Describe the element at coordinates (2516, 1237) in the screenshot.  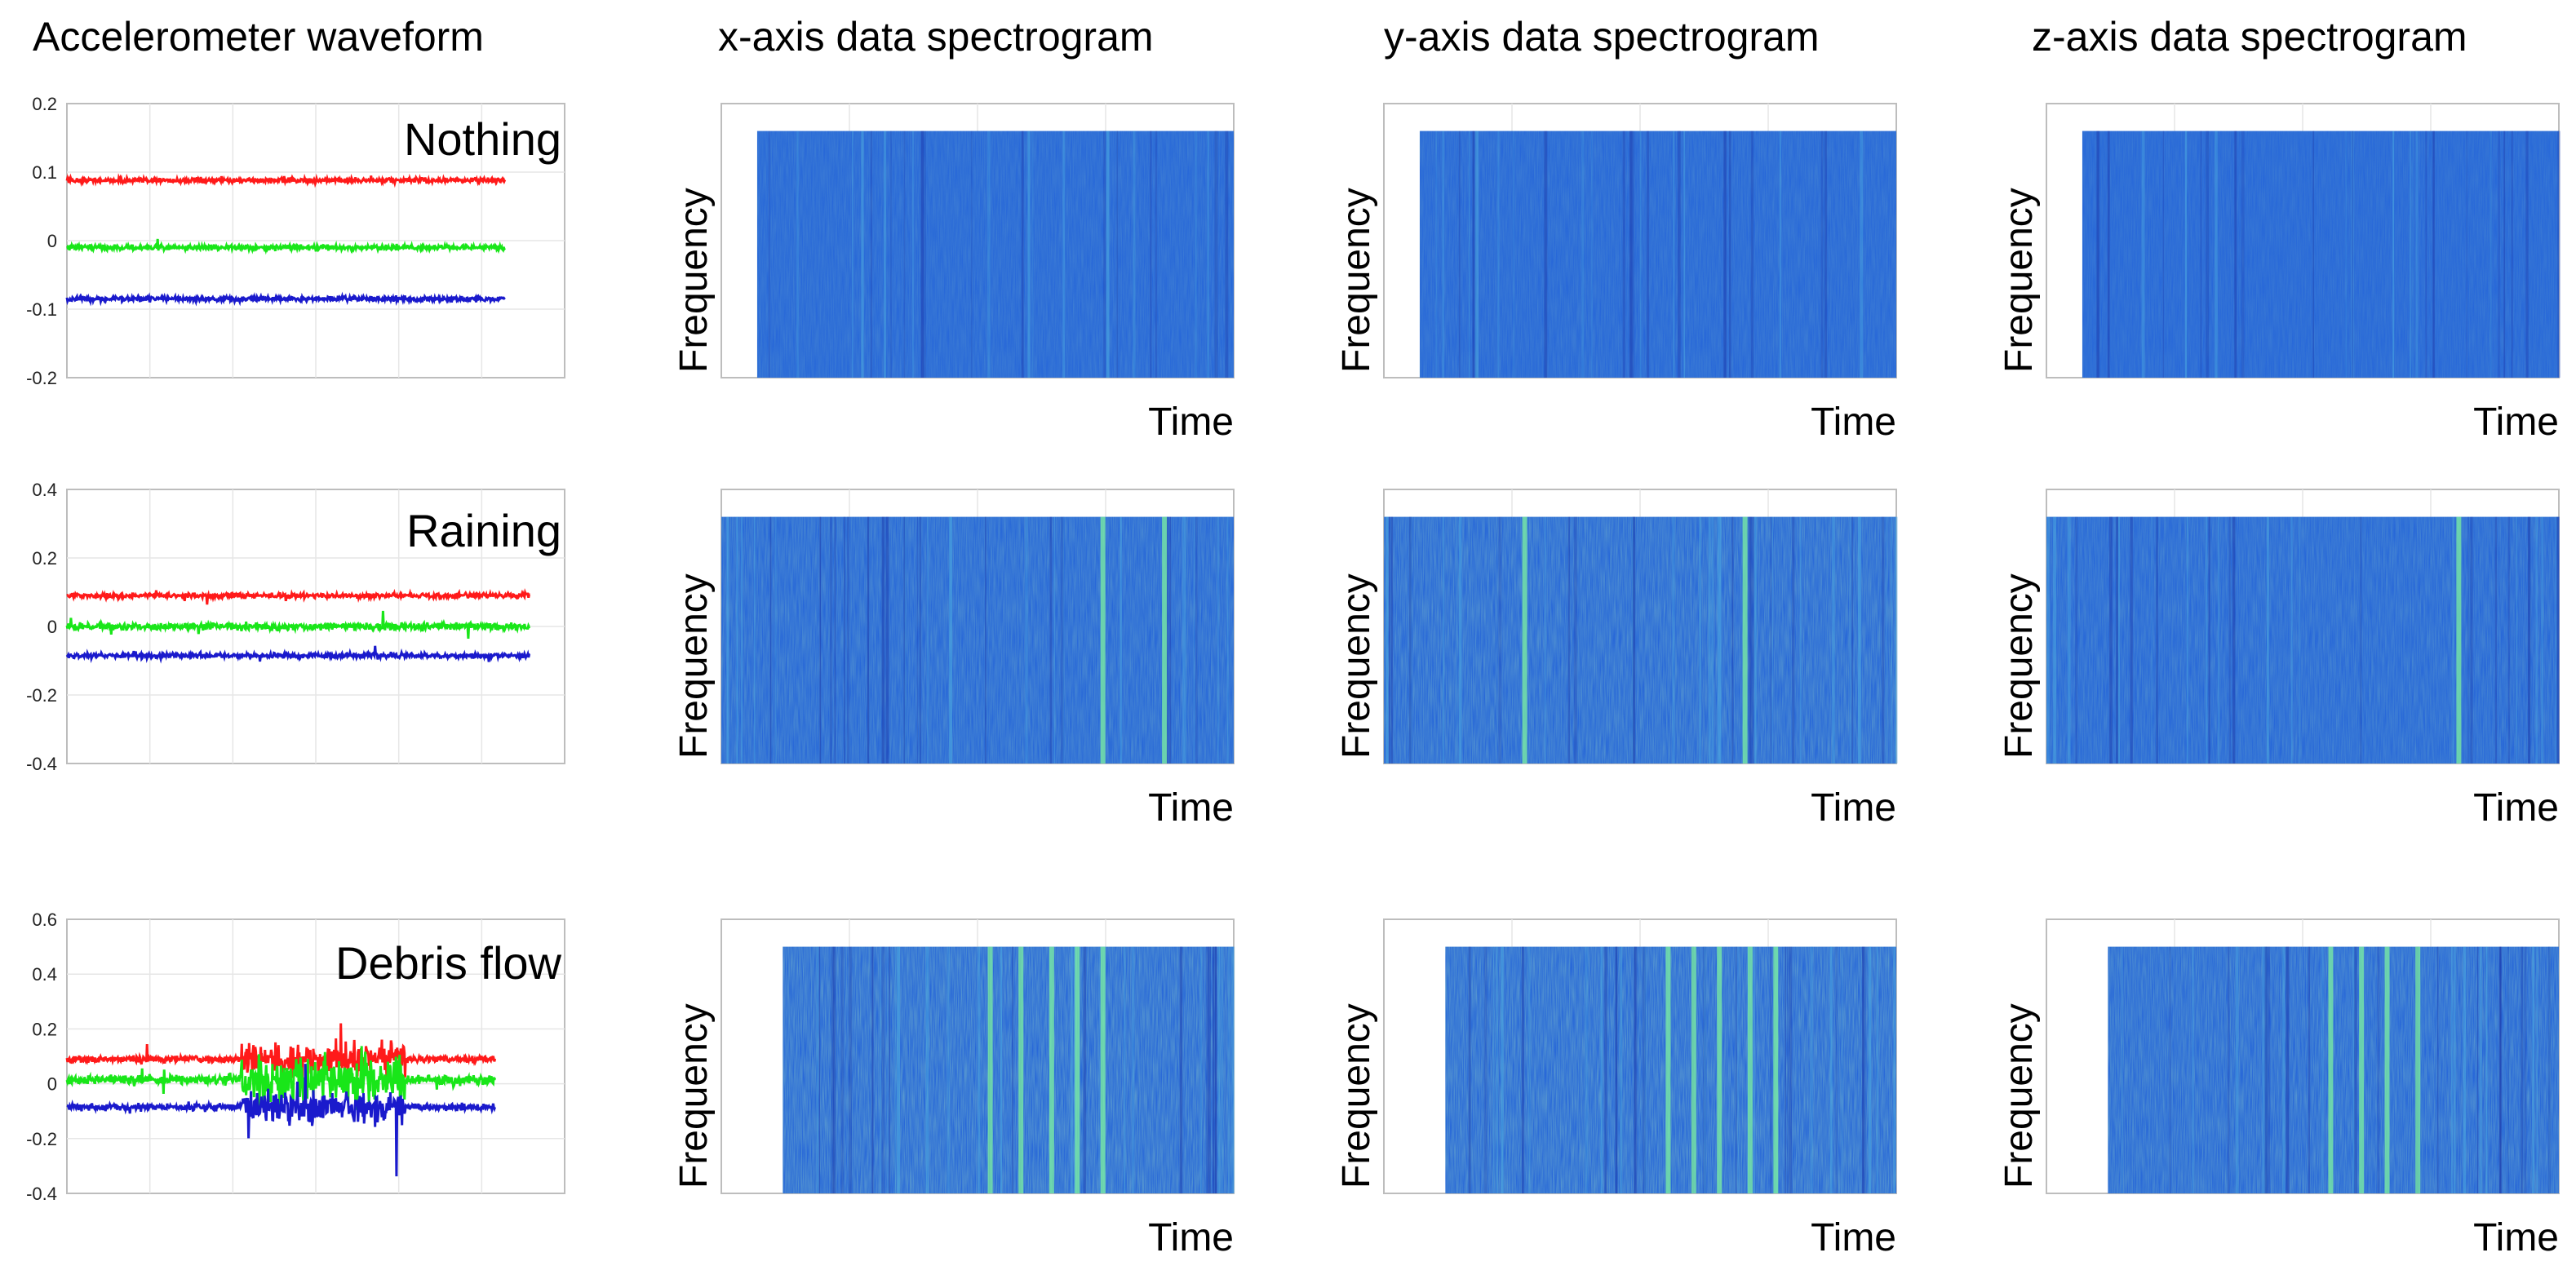
I see `time-axis-label: Time` at that location.